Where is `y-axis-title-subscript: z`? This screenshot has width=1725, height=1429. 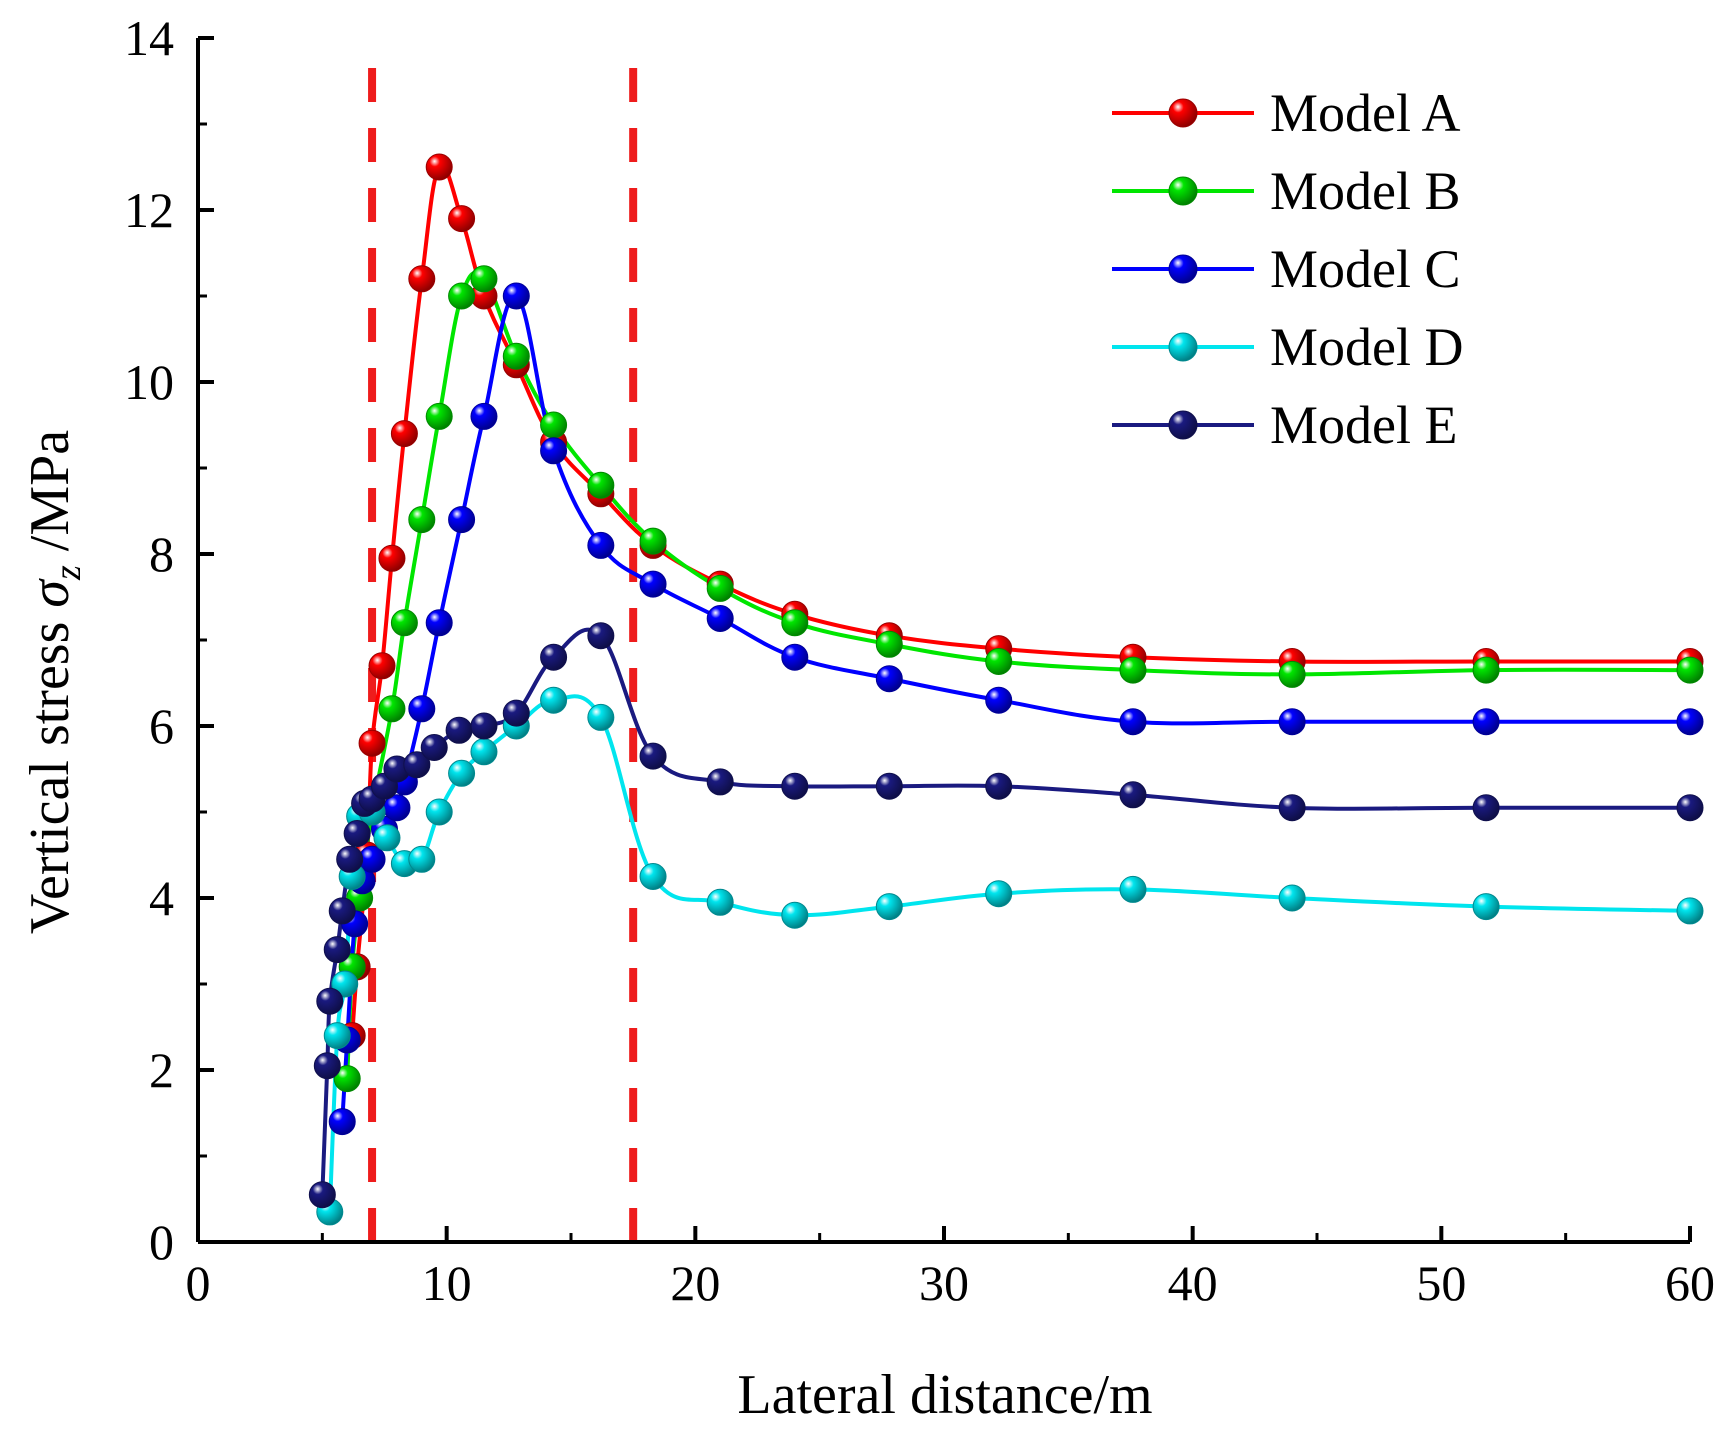 y-axis-title-subscript: z is located at coordinates (68, 573).